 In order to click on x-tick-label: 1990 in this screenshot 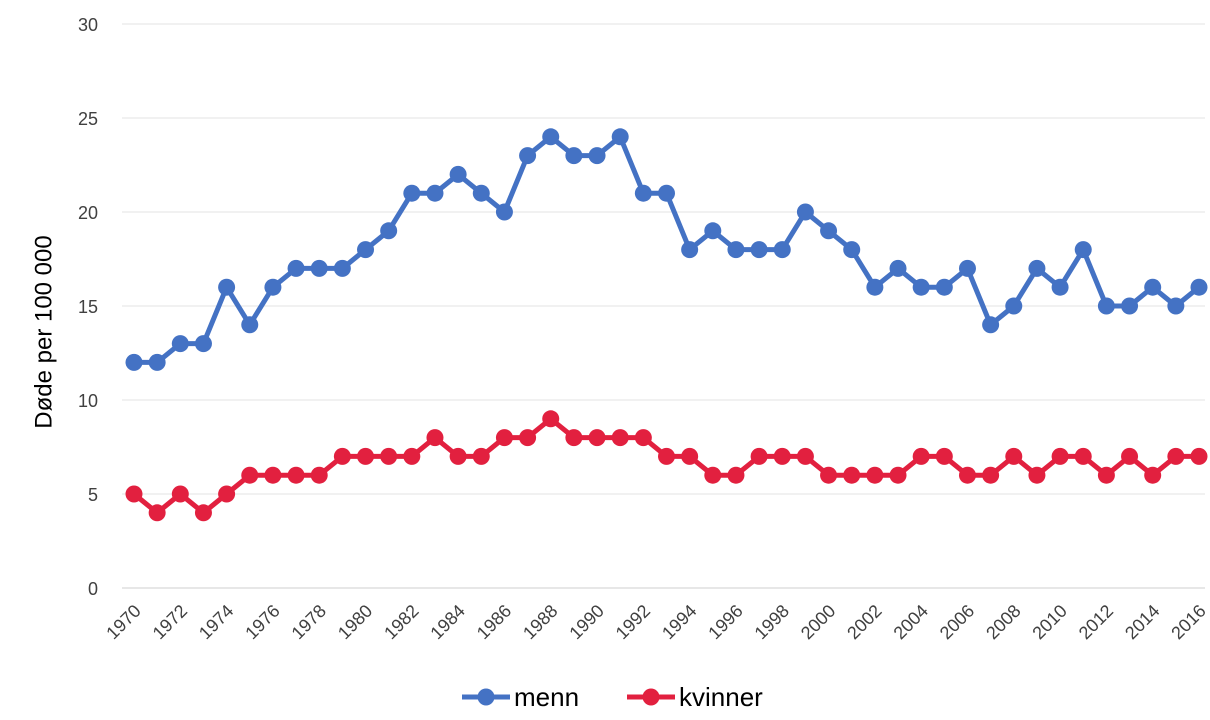, I will do `click(586, 622)`.